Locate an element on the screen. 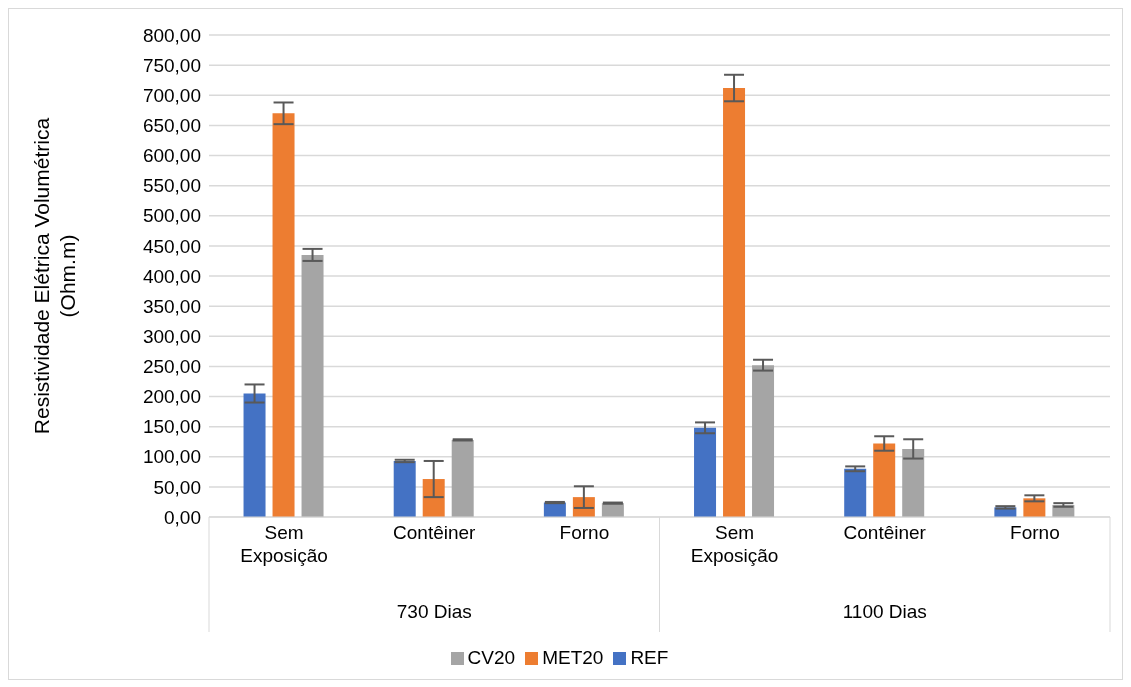 The height and width of the screenshot is (687, 1131). y-tick-label: 300,00 is located at coordinates (171, 336).